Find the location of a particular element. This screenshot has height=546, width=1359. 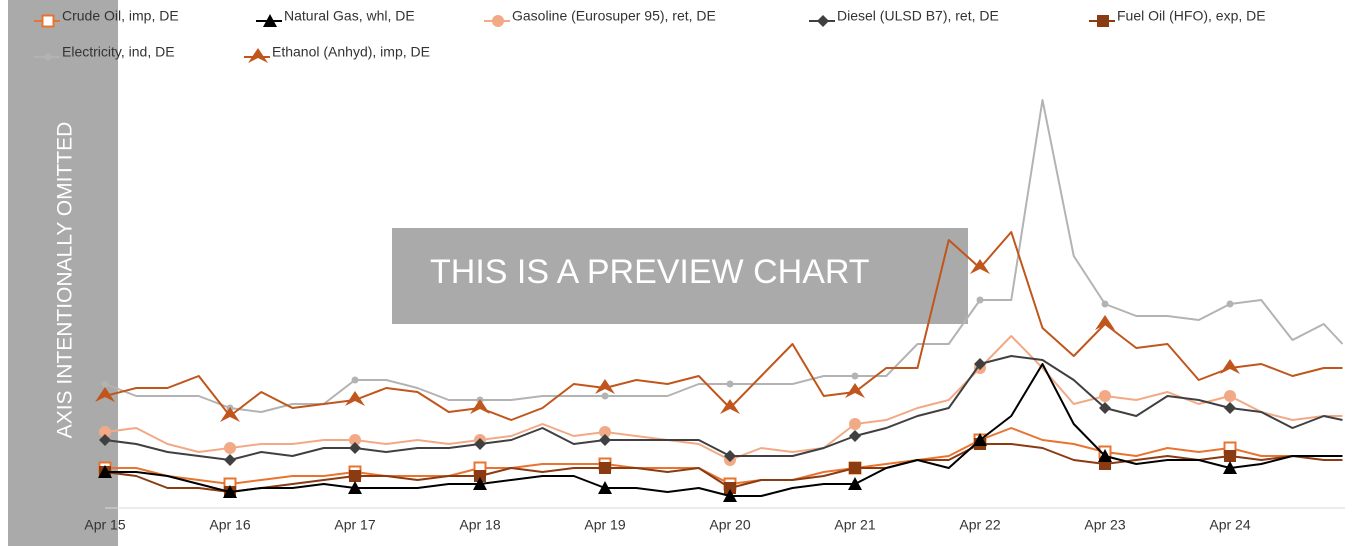

legend-label: Diesel (ULSD B7), ret, DE is located at coordinates (918, 16).